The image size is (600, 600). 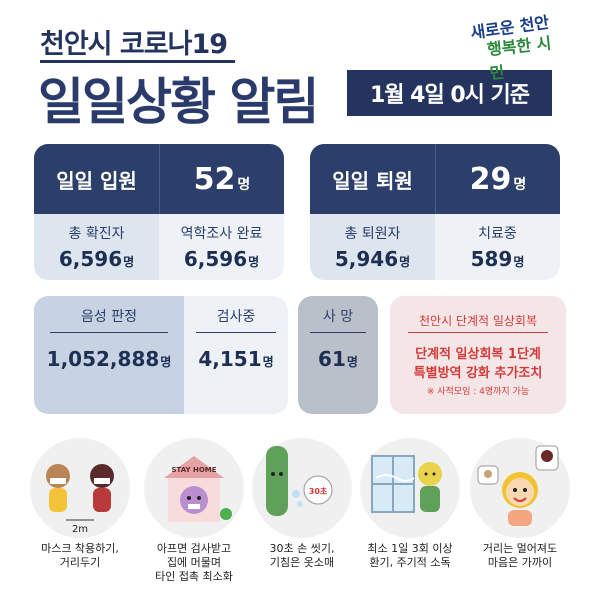 What do you see at coordinates (520, 562) in the screenshot?
I see `tip-5-line-2: 마음은 가까이` at bounding box center [520, 562].